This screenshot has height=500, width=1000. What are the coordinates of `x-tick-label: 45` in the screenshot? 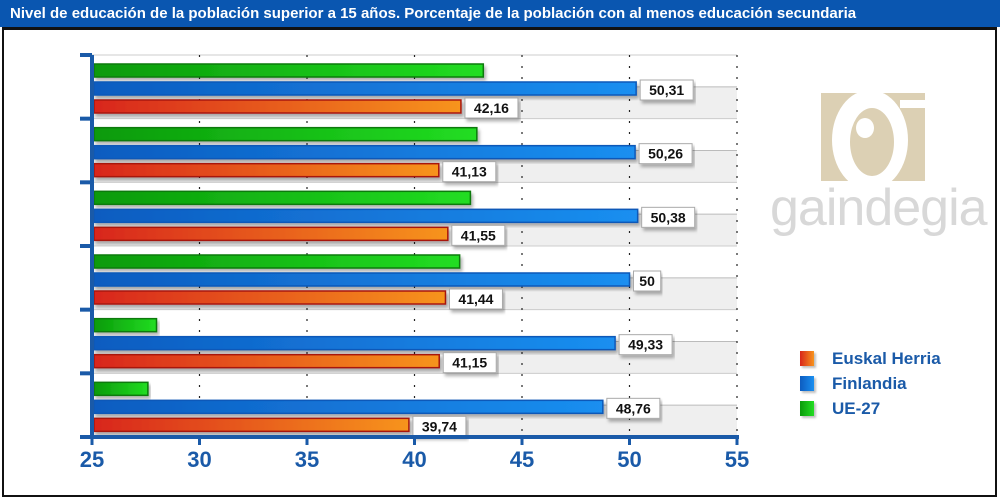 It's located at (522, 459).